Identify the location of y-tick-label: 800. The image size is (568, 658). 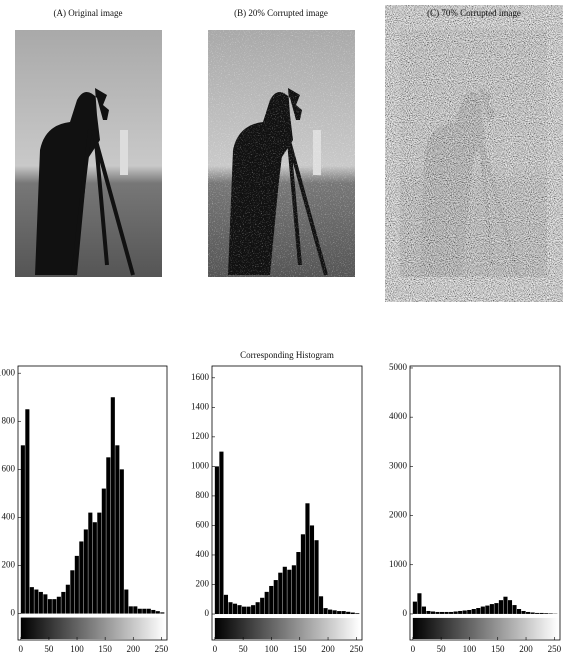
(9, 420).